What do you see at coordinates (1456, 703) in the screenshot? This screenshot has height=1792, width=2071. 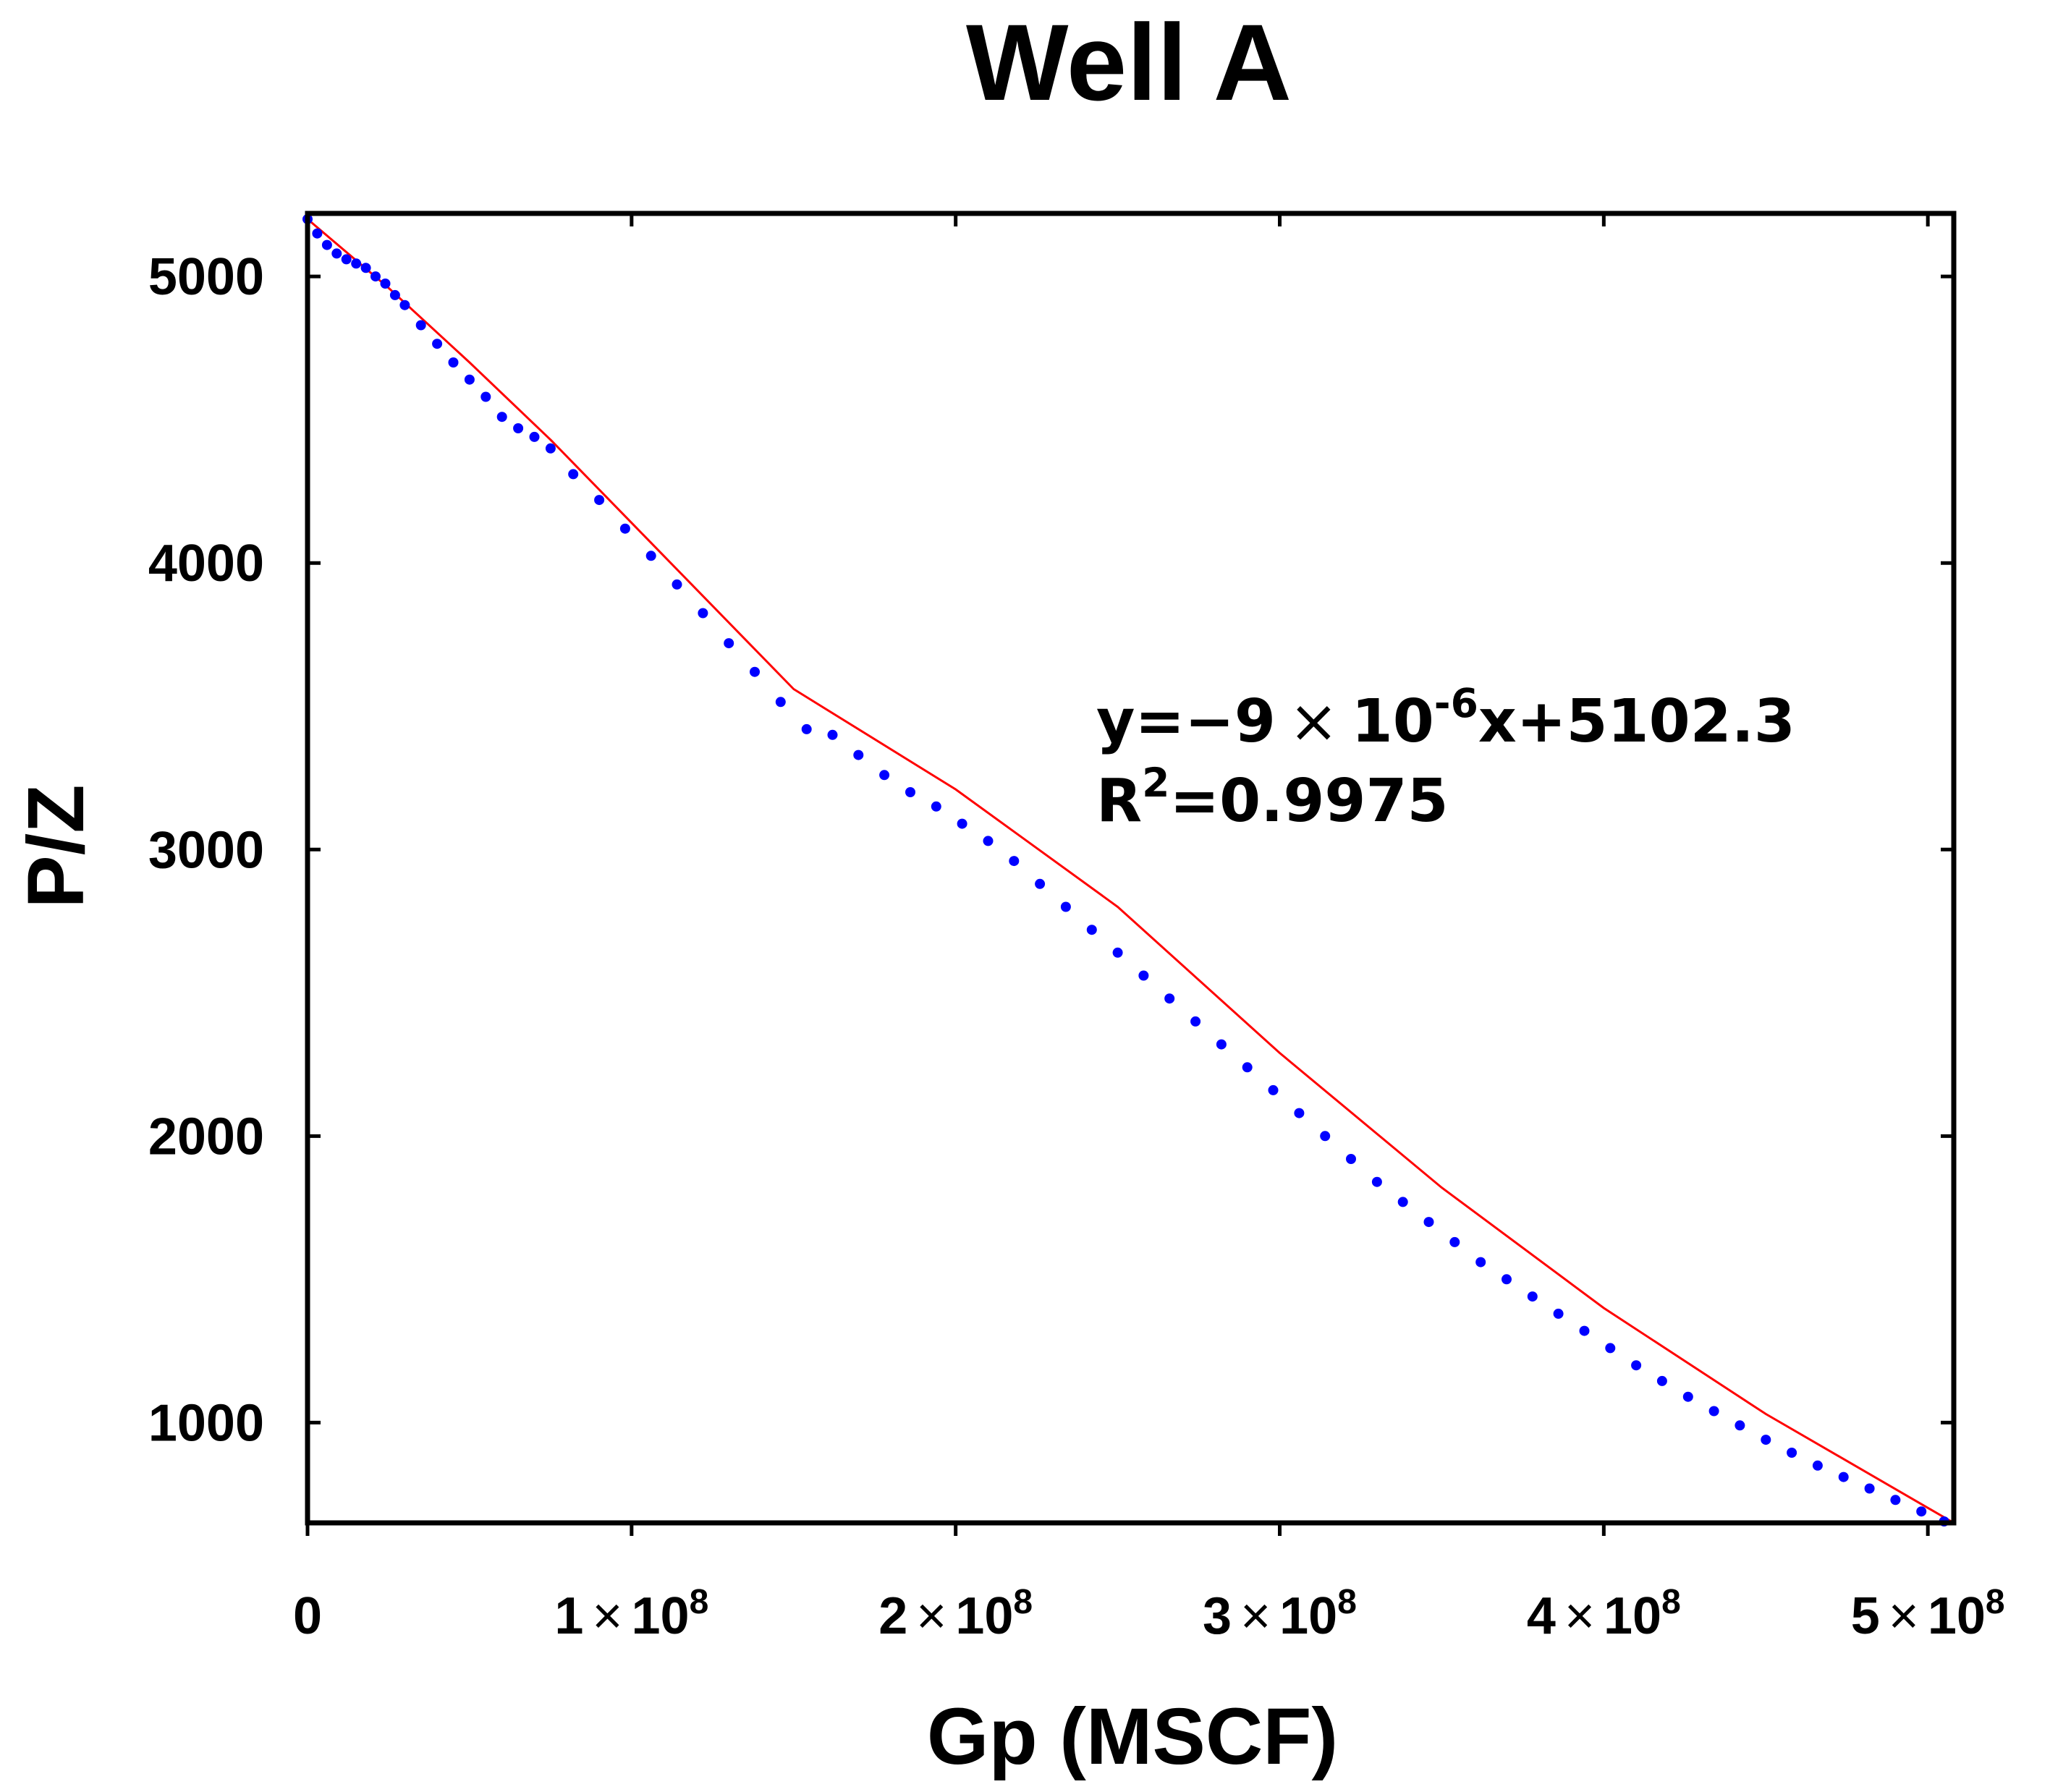 I see `equation-exponent: -6` at bounding box center [1456, 703].